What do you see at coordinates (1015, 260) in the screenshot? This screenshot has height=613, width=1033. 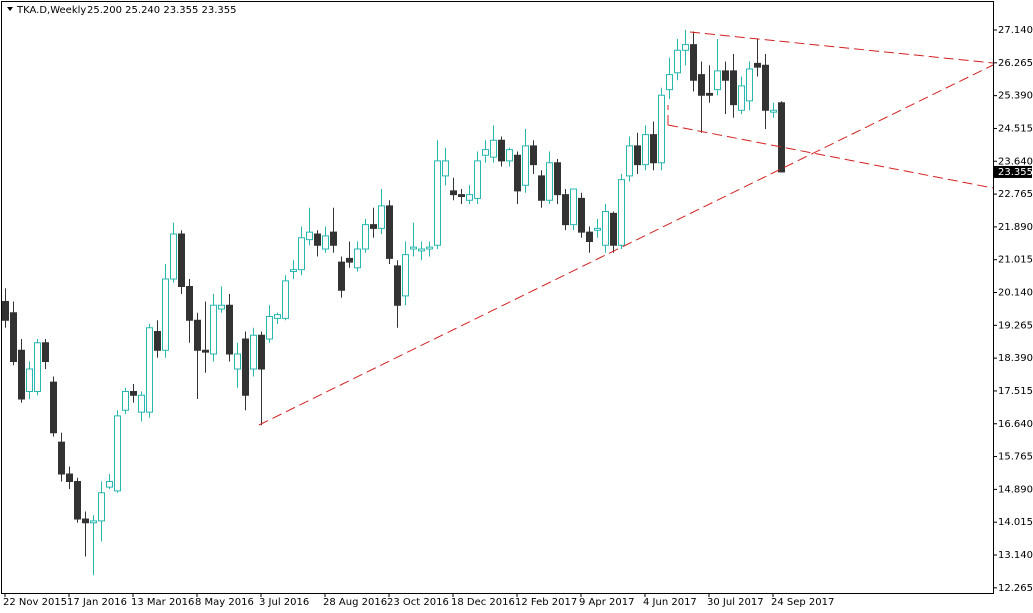 I see `y-tick-label: 21.015` at bounding box center [1015, 260].